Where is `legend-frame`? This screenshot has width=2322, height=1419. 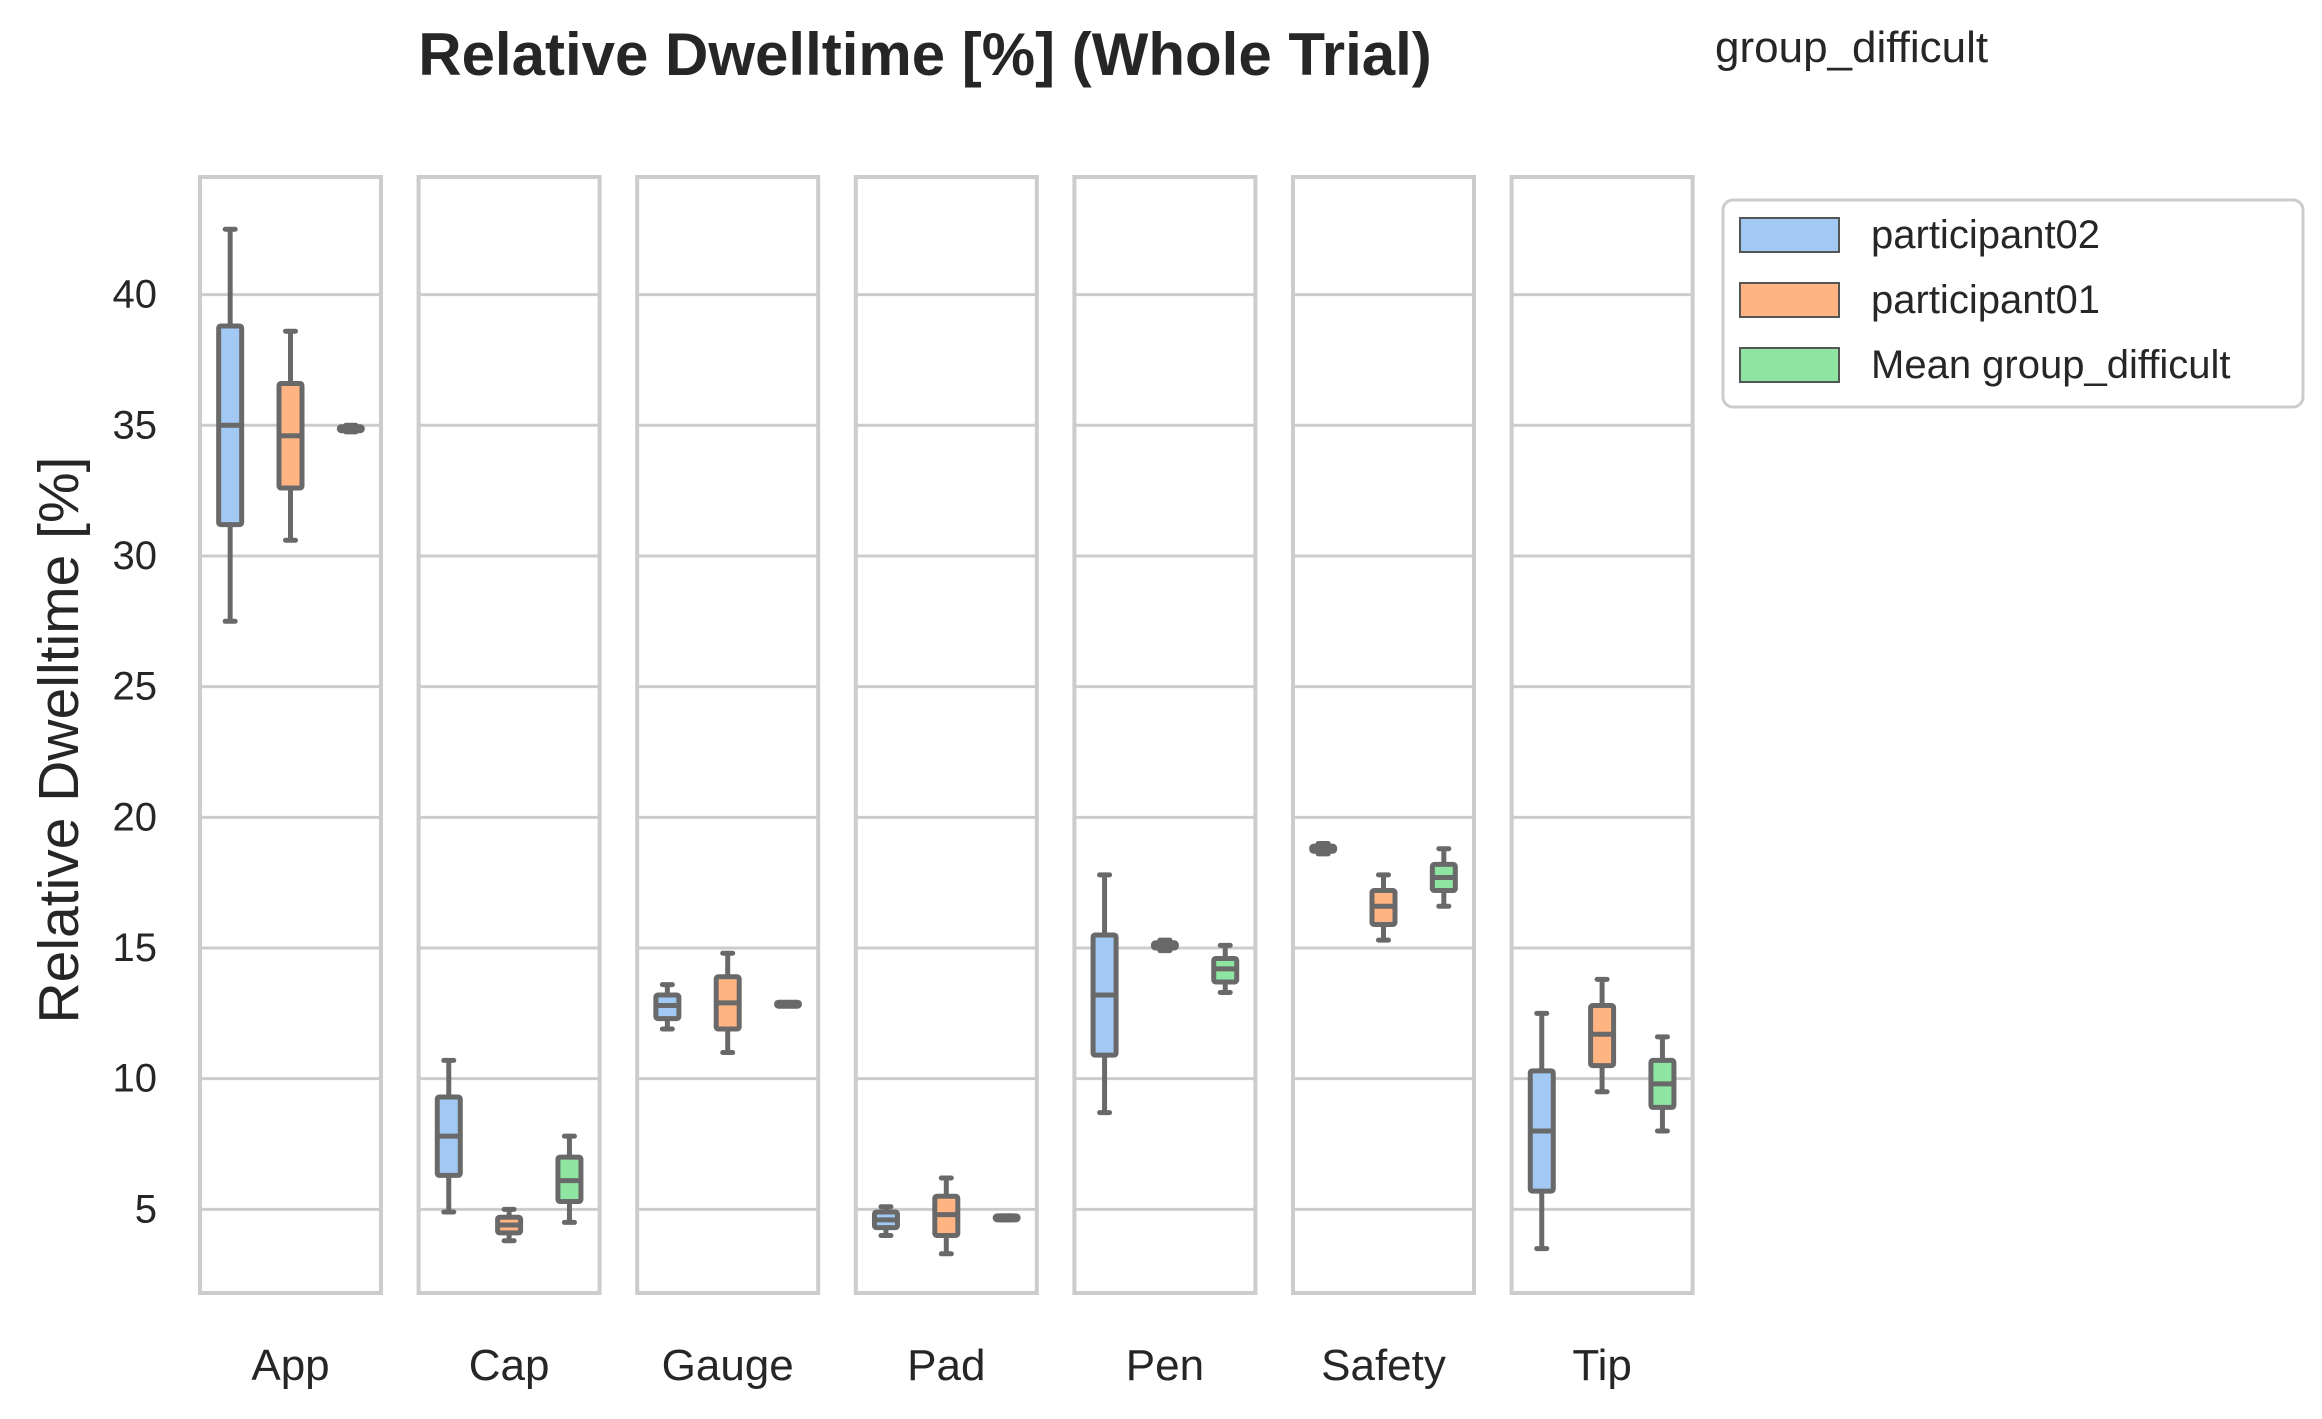
legend-frame is located at coordinates (2013, 303).